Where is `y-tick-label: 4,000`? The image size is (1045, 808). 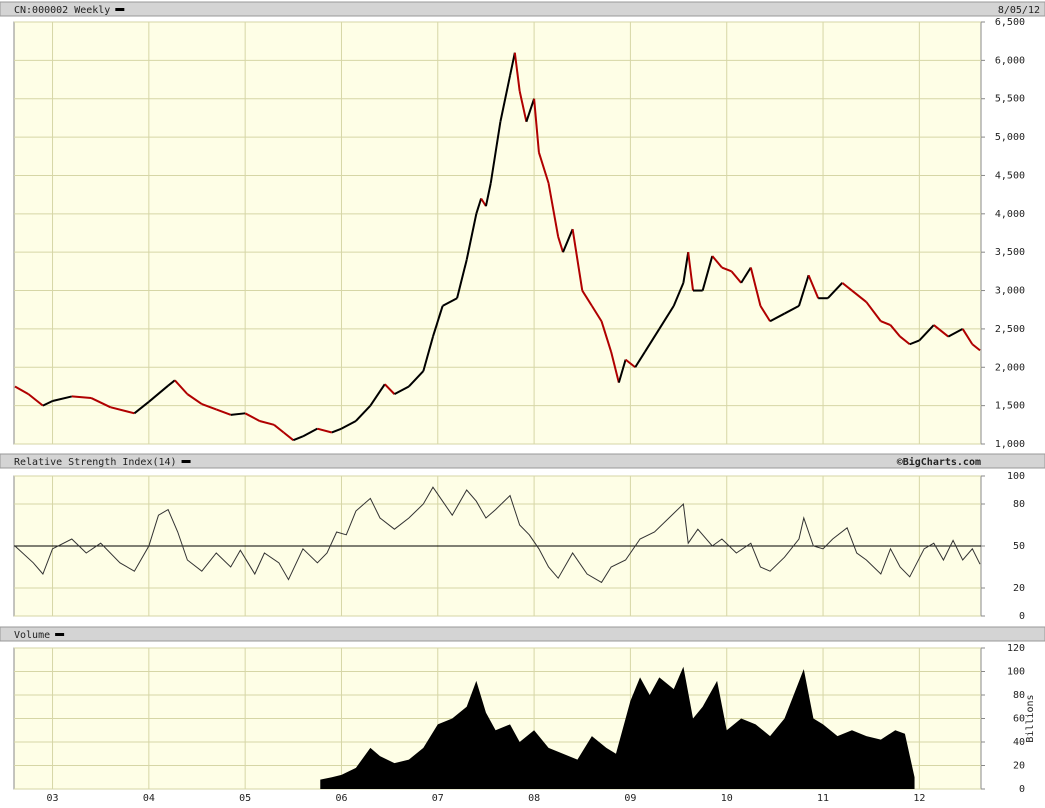 y-tick-label: 4,000 is located at coordinates (1010, 214).